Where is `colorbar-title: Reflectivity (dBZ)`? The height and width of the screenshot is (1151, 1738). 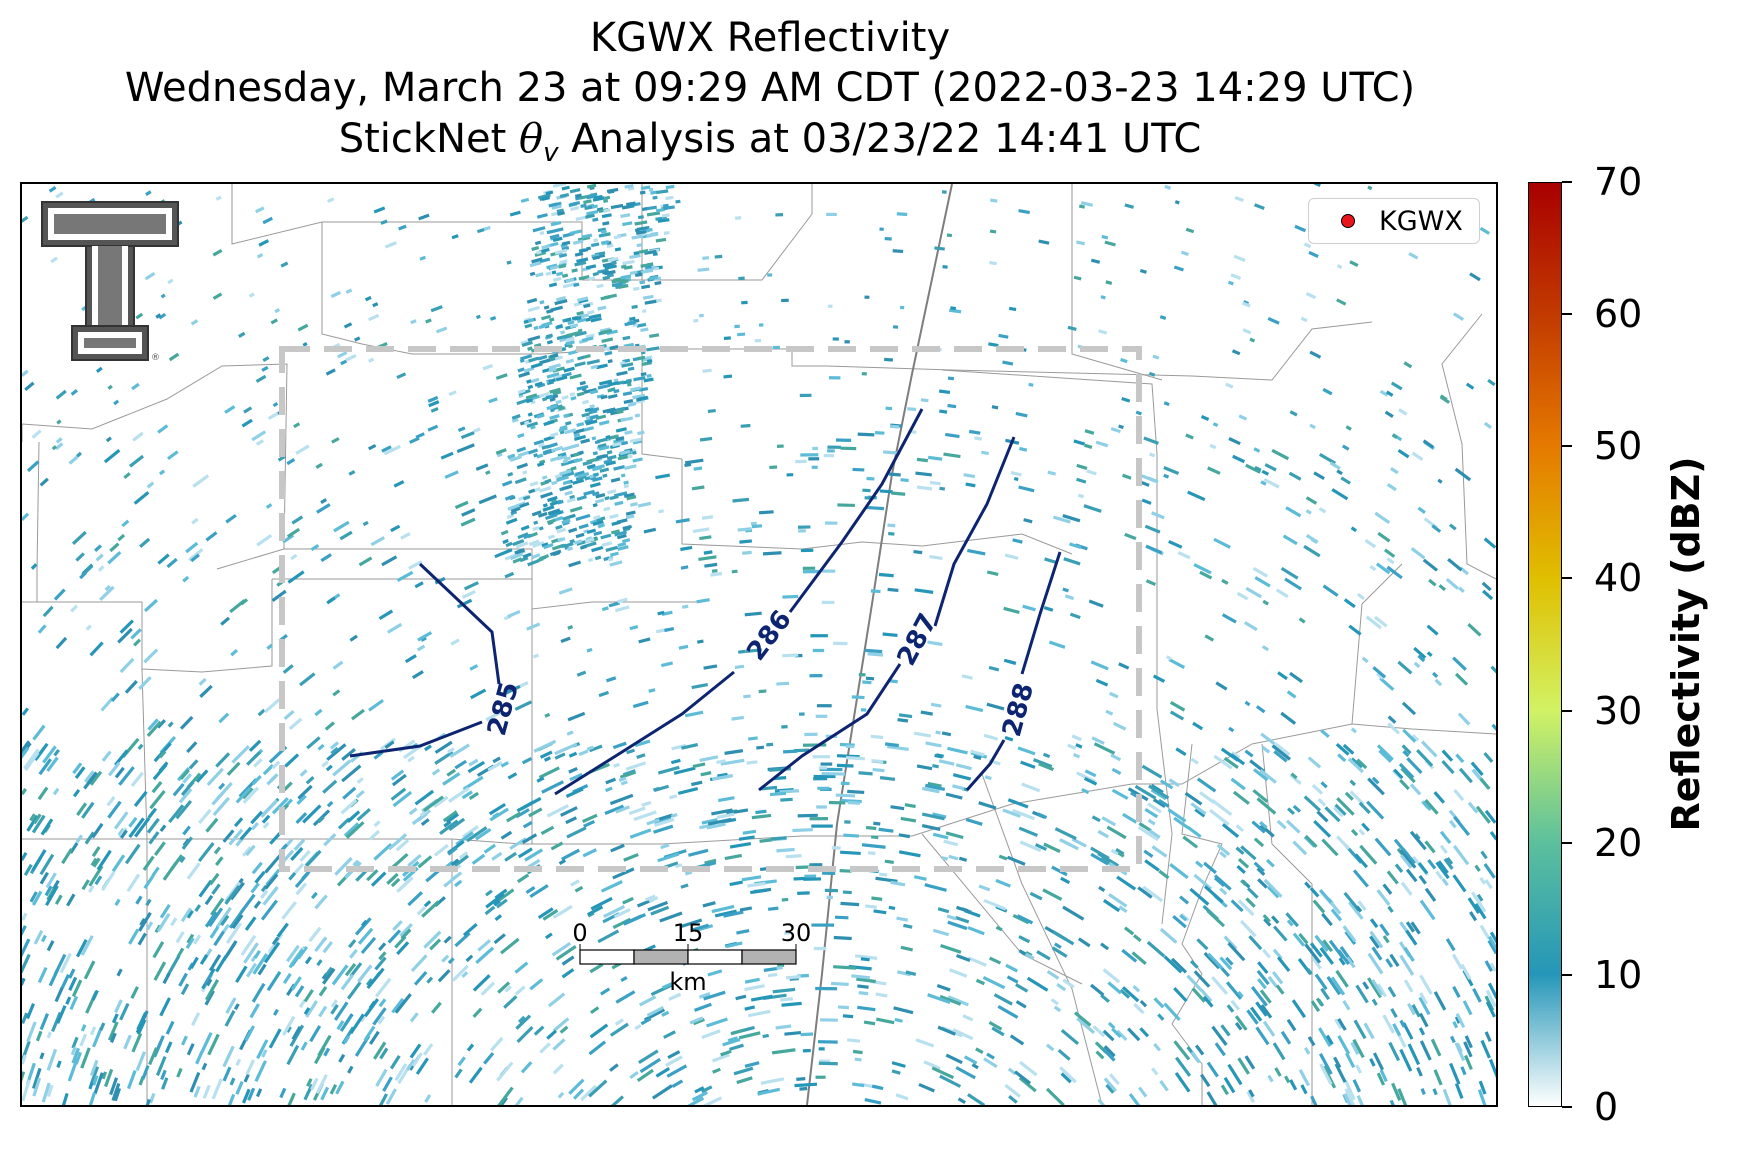 colorbar-title: Reflectivity (dBZ) is located at coordinates (1686, 644).